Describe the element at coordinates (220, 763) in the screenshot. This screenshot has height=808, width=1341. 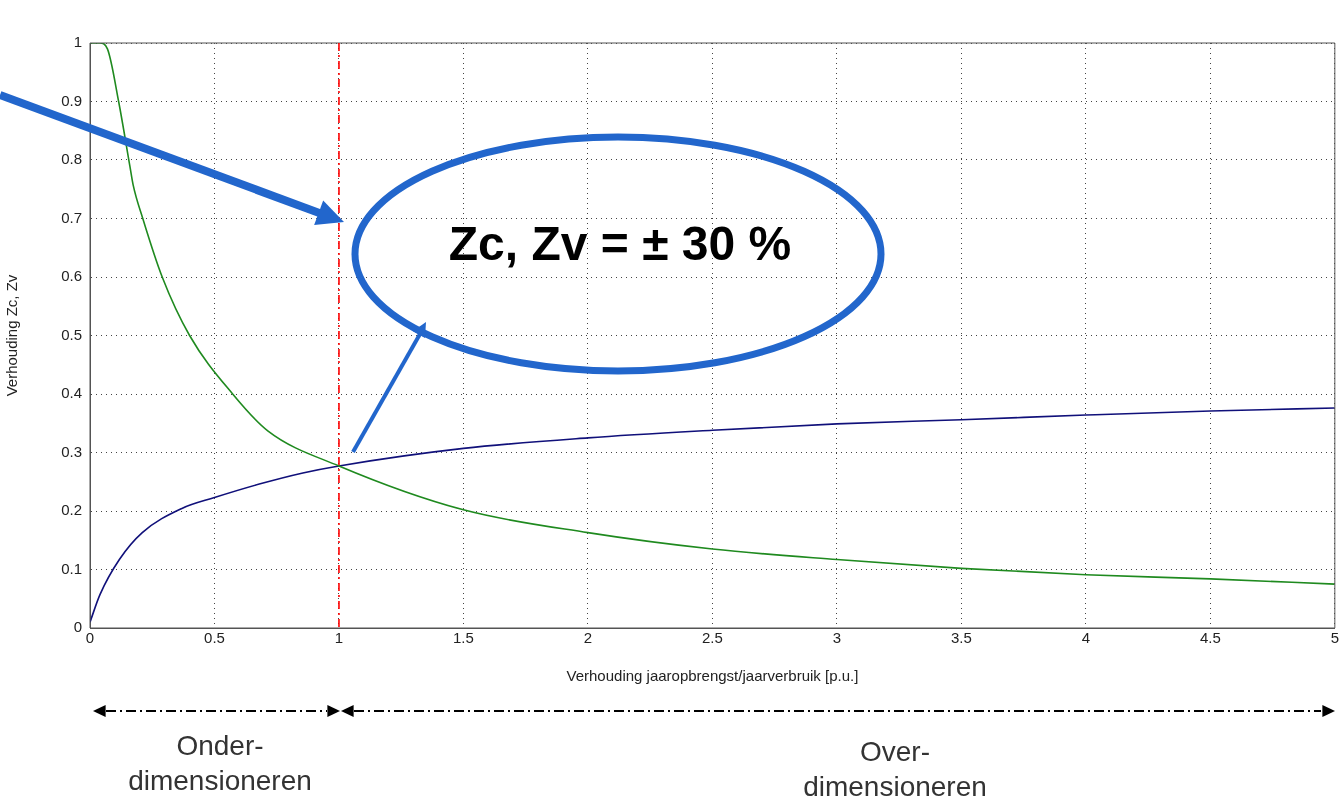
I see `text: Onder- dimensioneren` at that location.